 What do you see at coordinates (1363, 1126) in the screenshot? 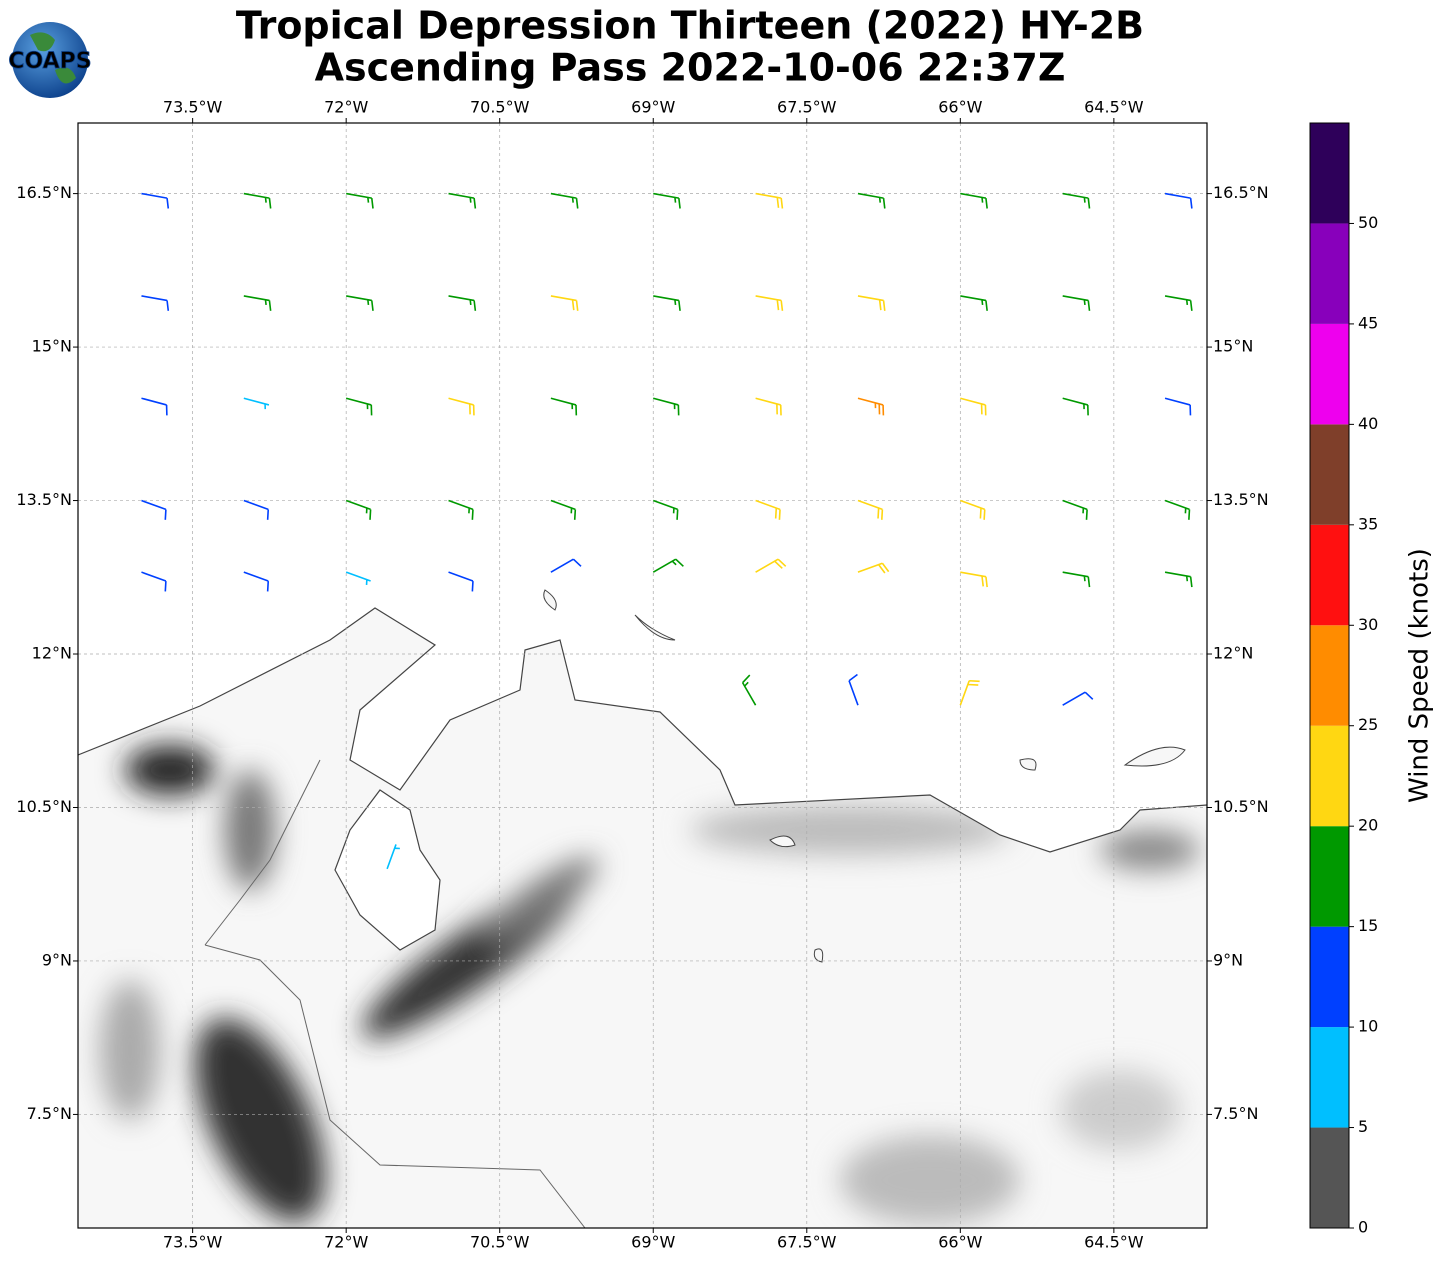
I see `colorbar-tick-label: 5` at bounding box center [1363, 1126].